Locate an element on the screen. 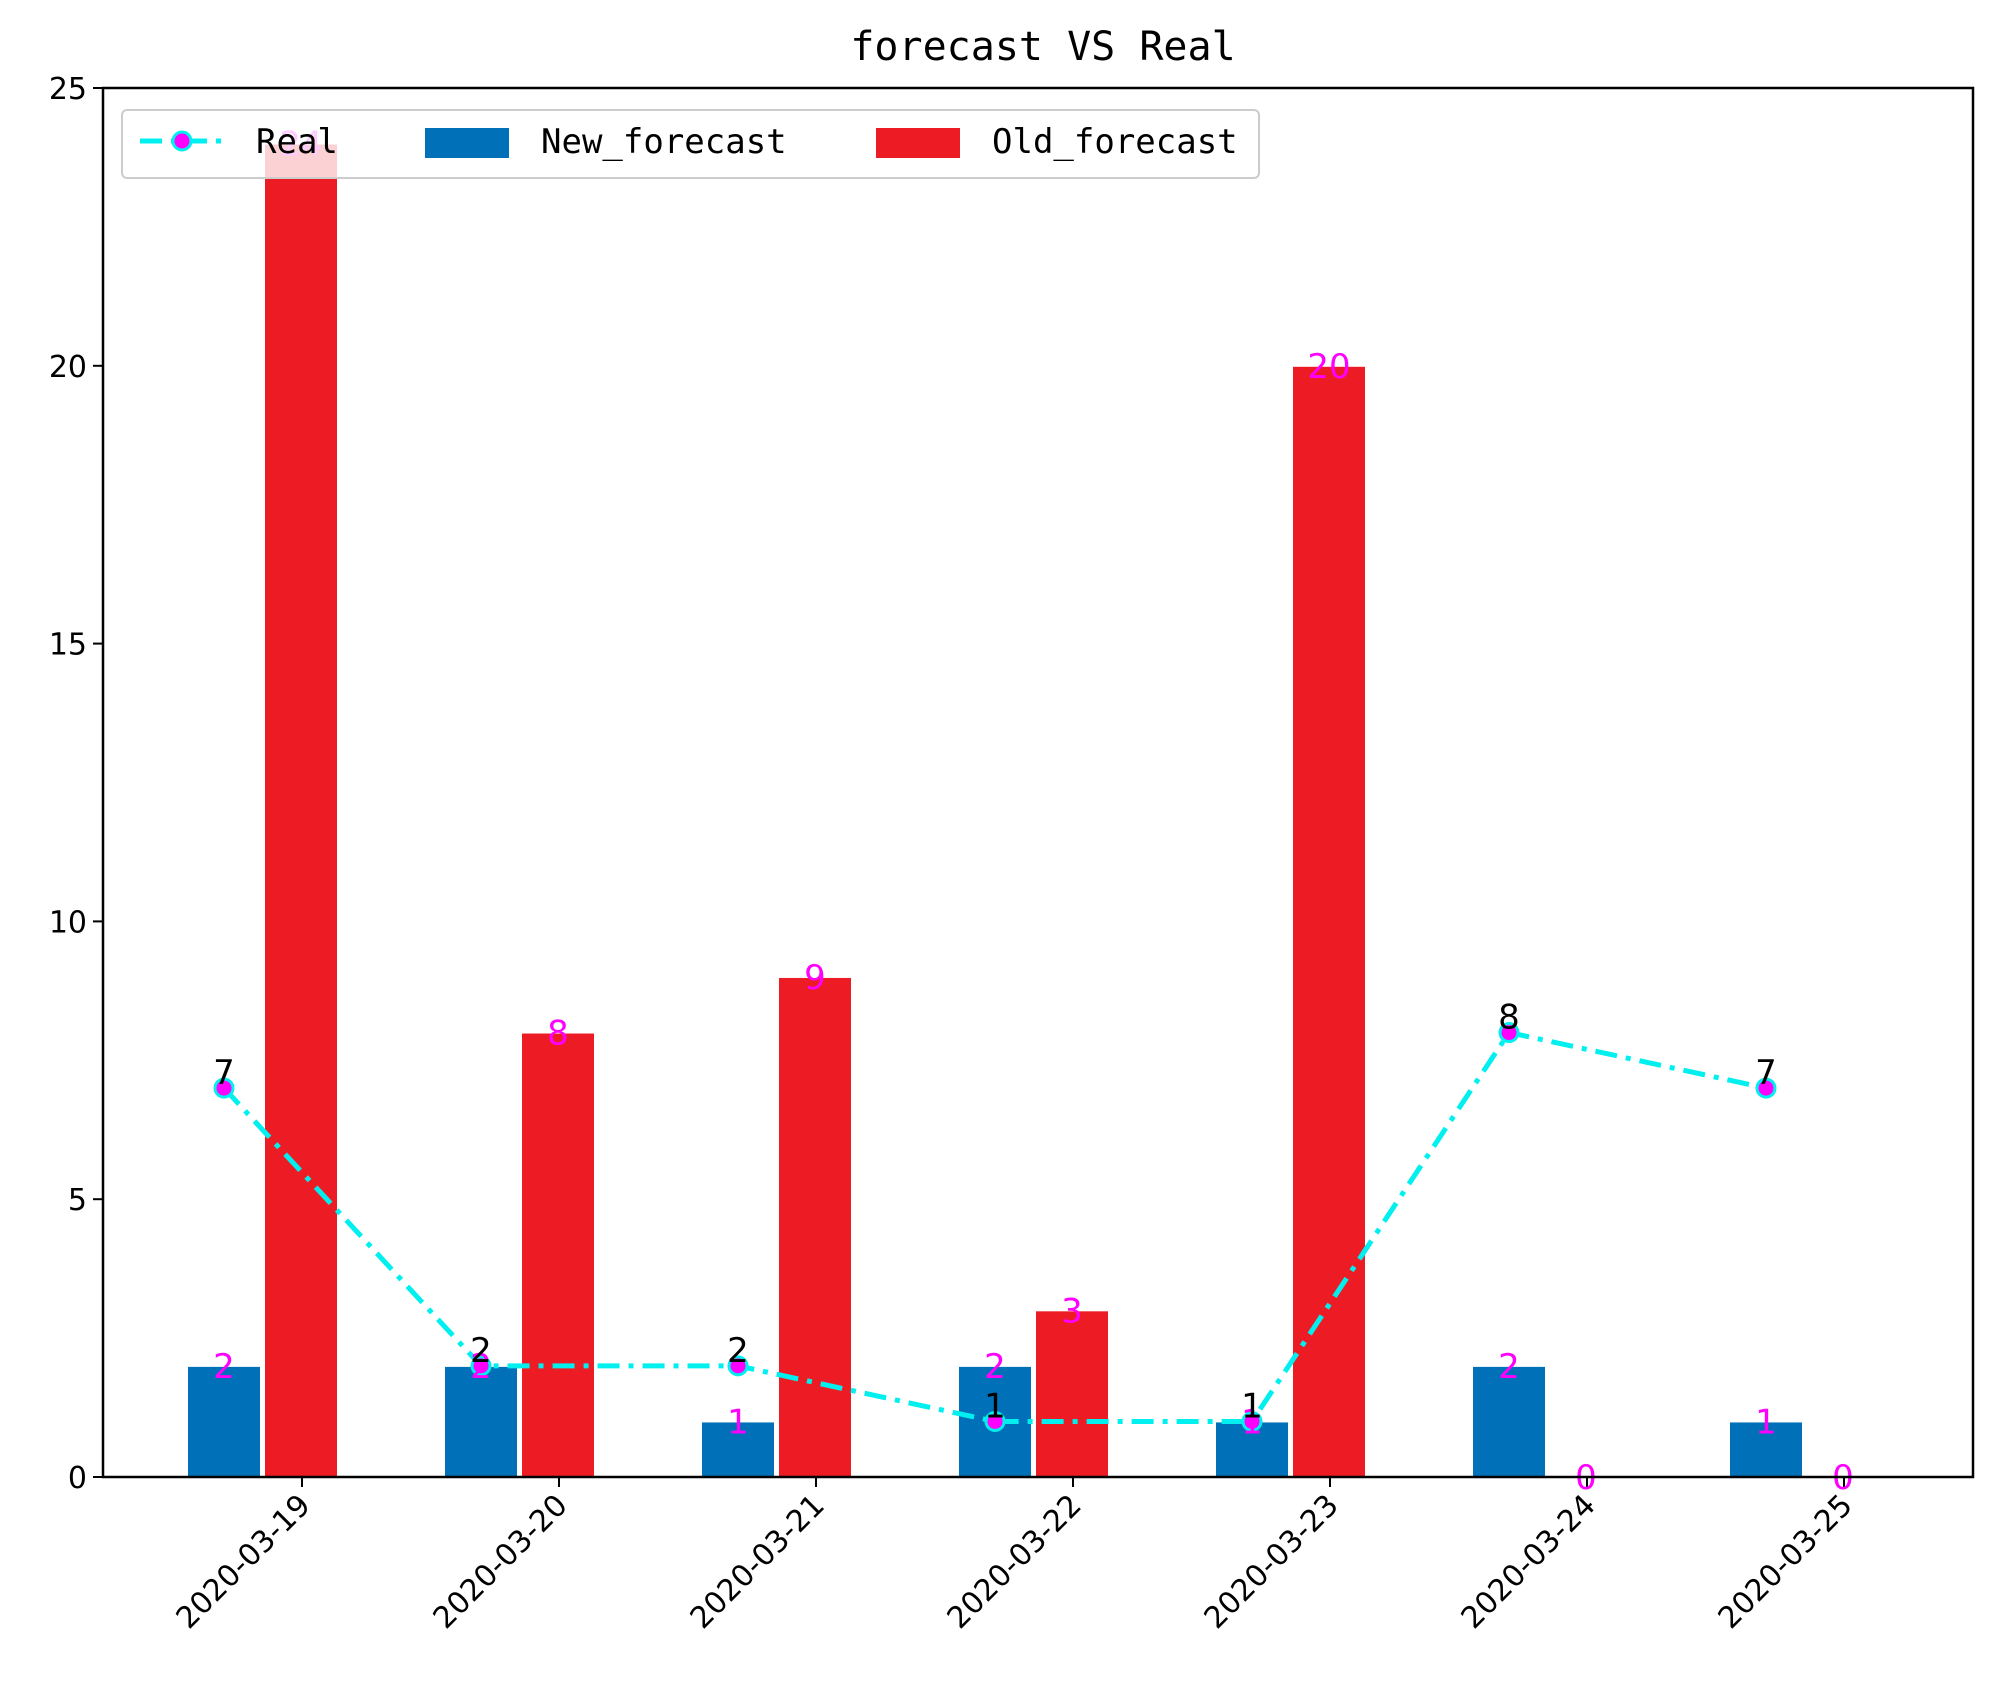  y-tick-label: 20 is located at coordinates (68, 367).